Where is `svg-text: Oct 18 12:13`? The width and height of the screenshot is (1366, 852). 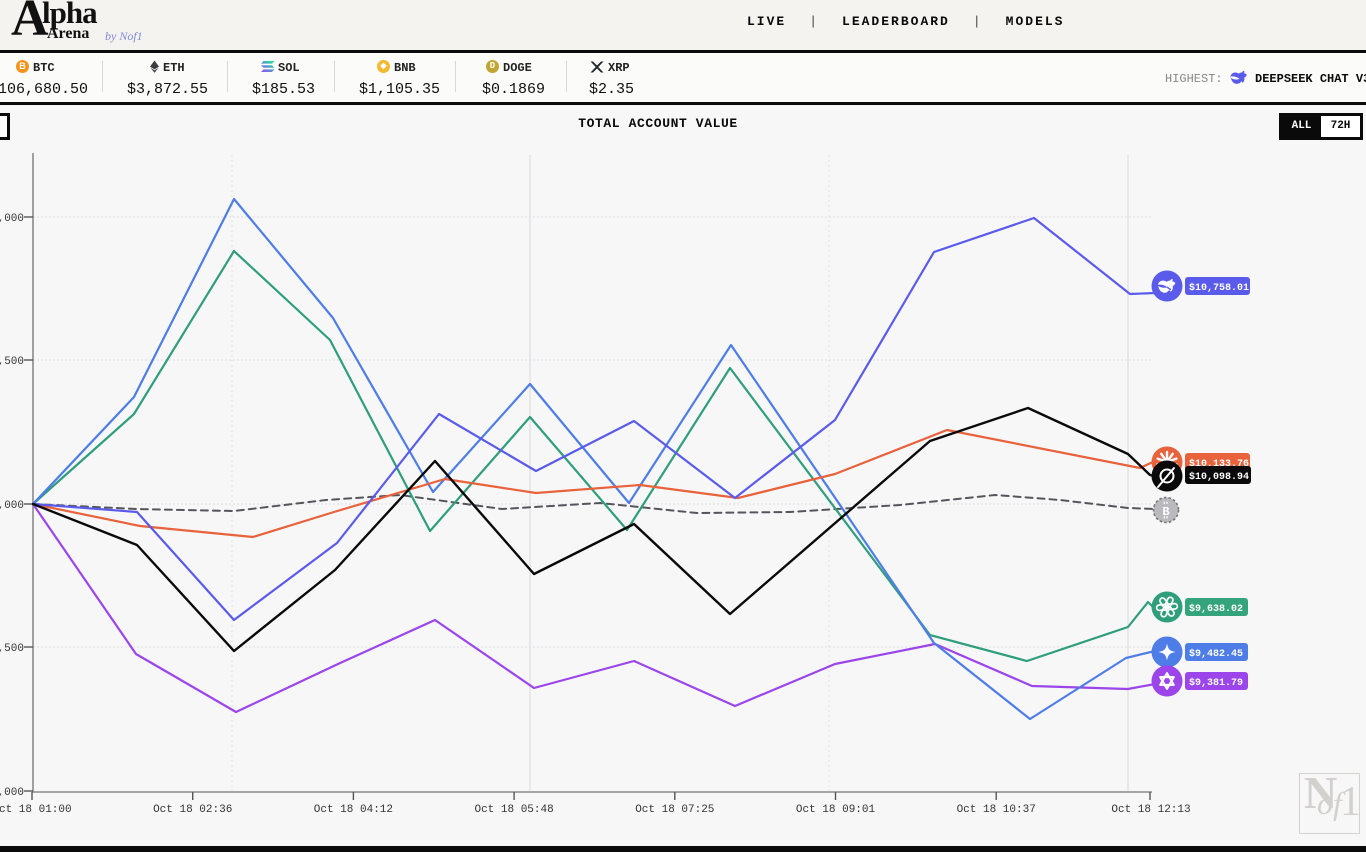
svg-text: Oct 18 12:13 is located at coordinates (1150, 810).